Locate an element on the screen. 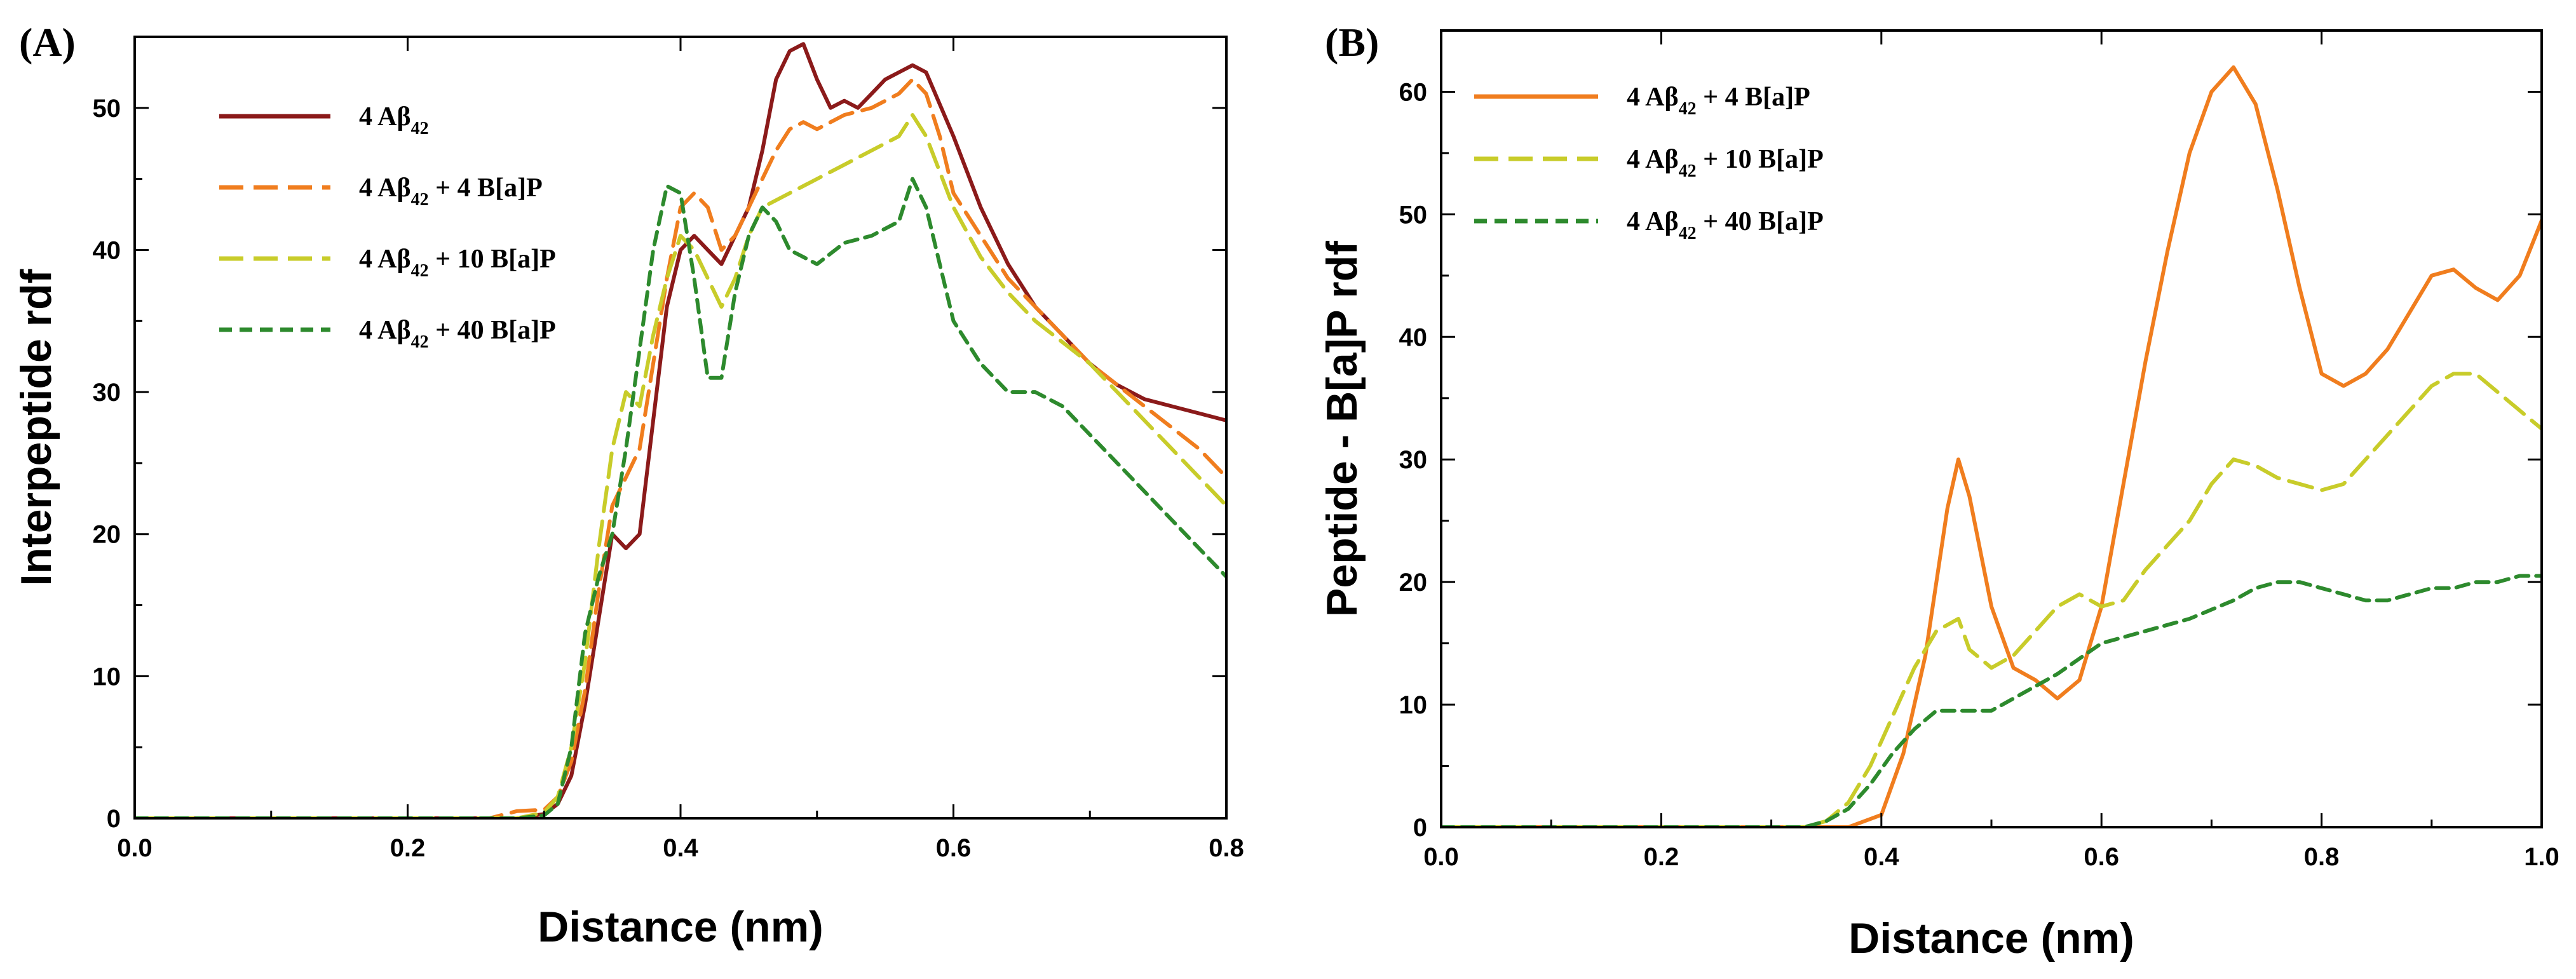  x-tick-label-b: 0.2 is located at coordinates (1661, 857).